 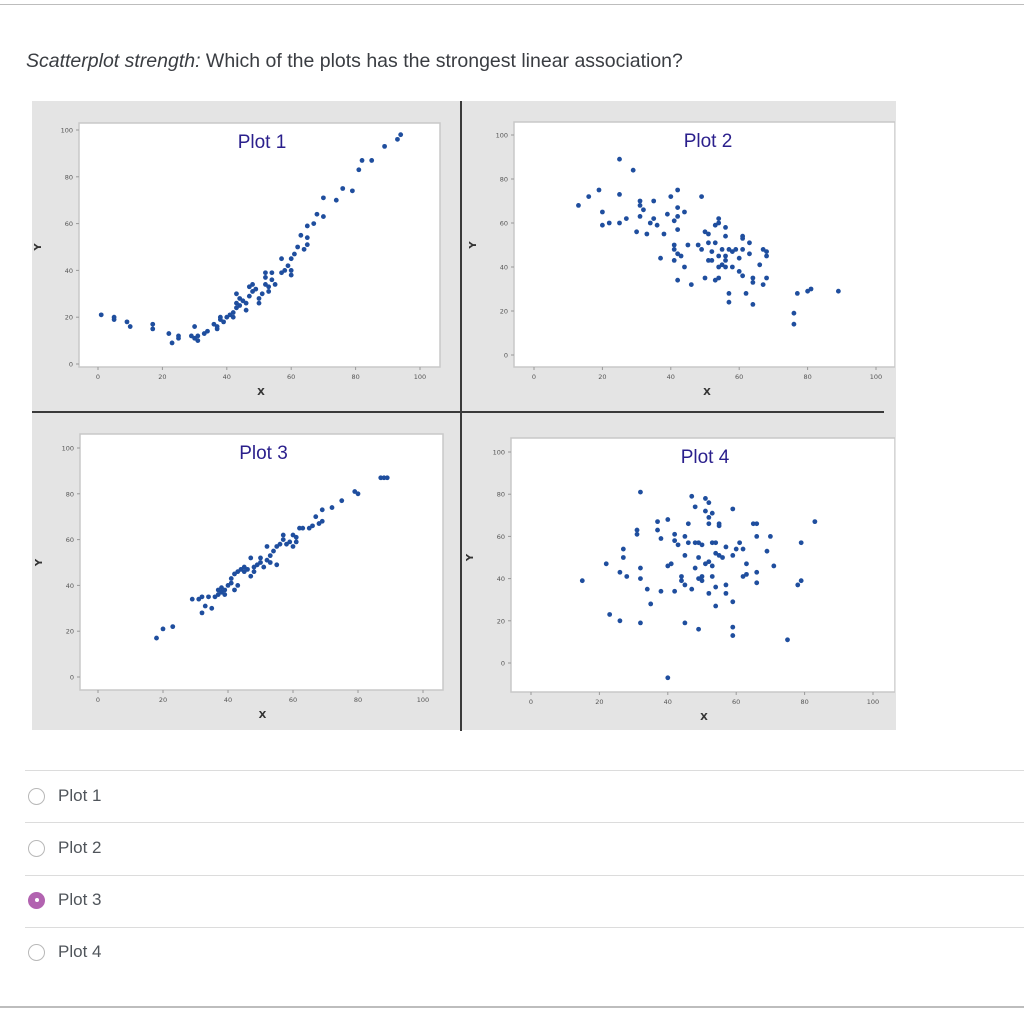 What do you see at coordinates (470, 557) in the screenshot?
I see `y-axis-label: Y` at bounding box center [470, 557].